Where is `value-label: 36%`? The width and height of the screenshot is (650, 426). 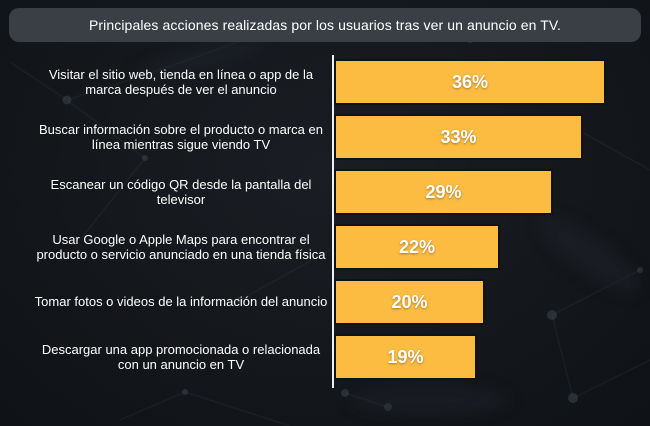 value-label: 36% is located at coordinates (470, 81).